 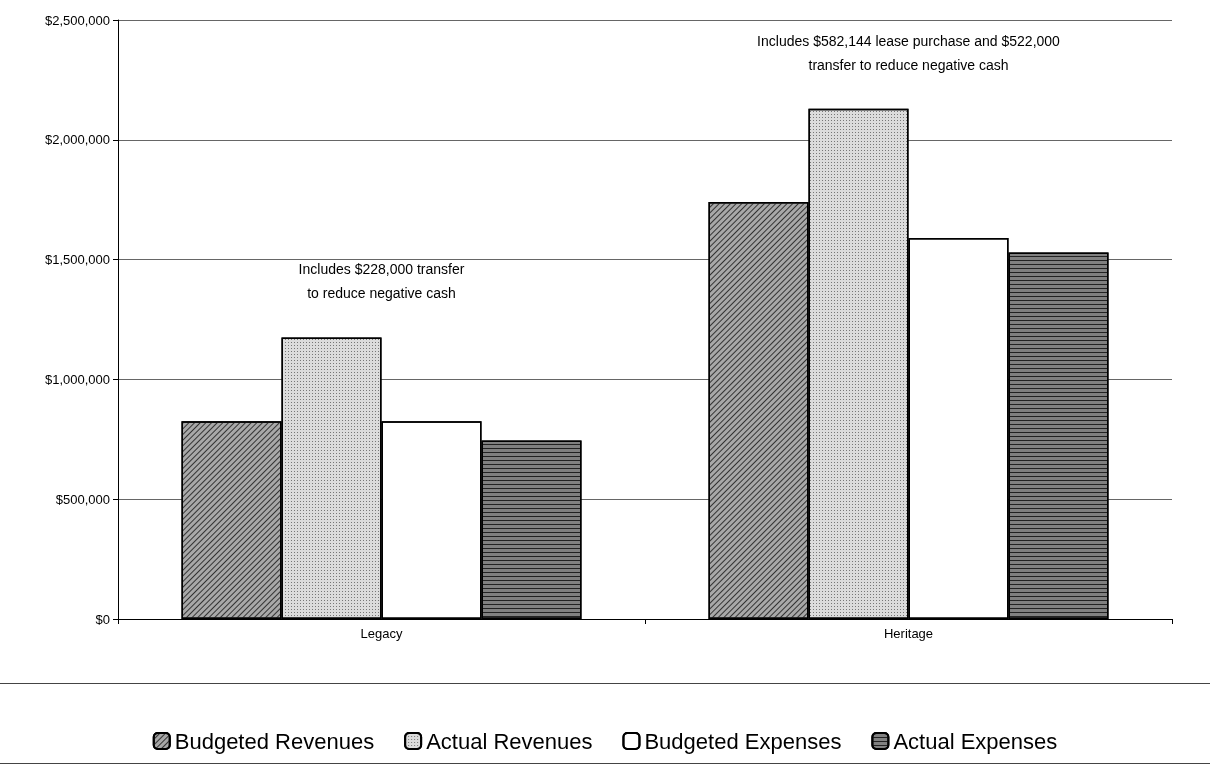 I want to click on annotation: Includes $228,000 transfer to reduce negative cash, so click(x=381, y=281).